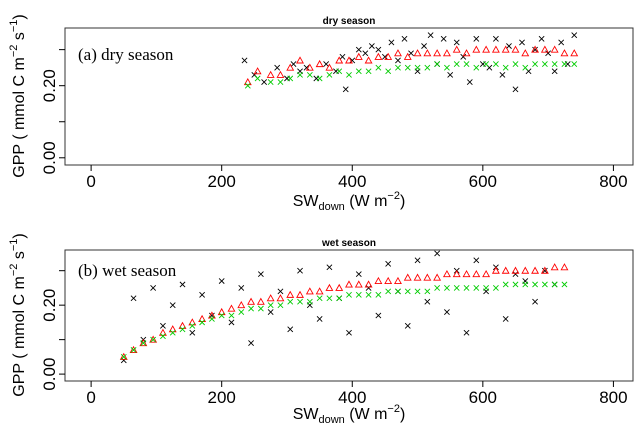  Describe the element at coordinates (126, 54) in the screenshot. I see `panel-label: (a) dry season` at that location.